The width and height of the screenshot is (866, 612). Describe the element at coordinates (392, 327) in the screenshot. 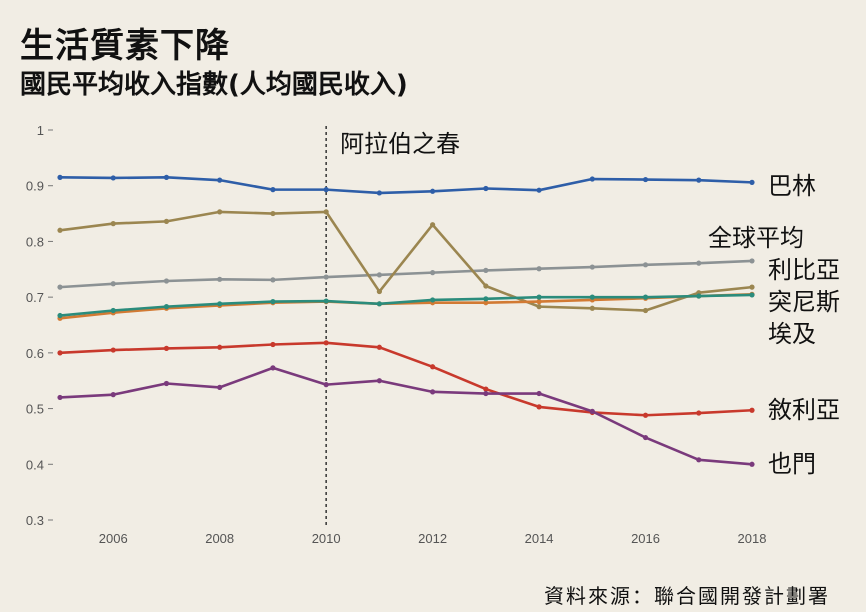

I see `arab-spring-annotation: 阿拉伯之春` at that location.